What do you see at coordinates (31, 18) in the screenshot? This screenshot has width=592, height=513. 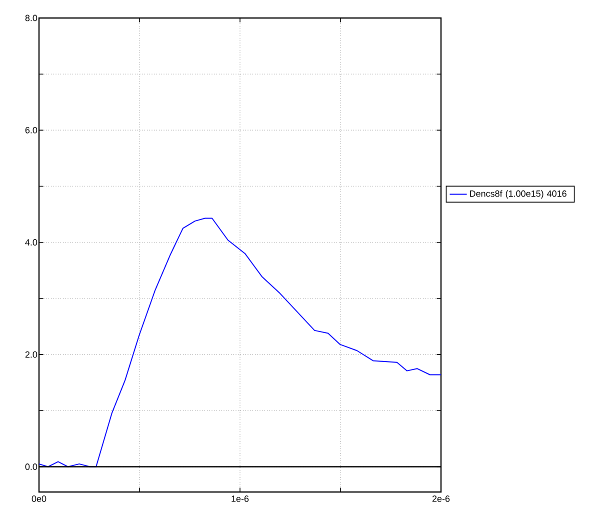 I see `y-tick-label: 8.0` at bounding box center [31, 18].